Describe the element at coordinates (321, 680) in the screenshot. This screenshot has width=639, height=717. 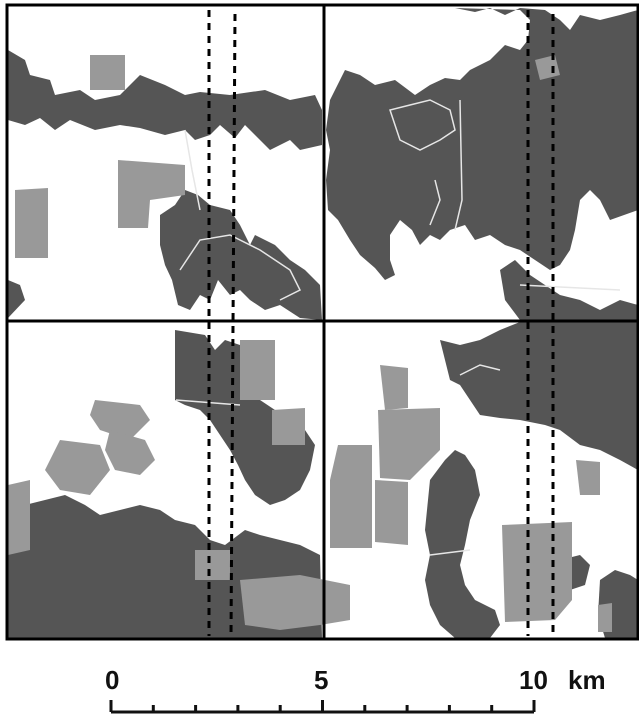
I see `scale-label-5: 5` at that location.